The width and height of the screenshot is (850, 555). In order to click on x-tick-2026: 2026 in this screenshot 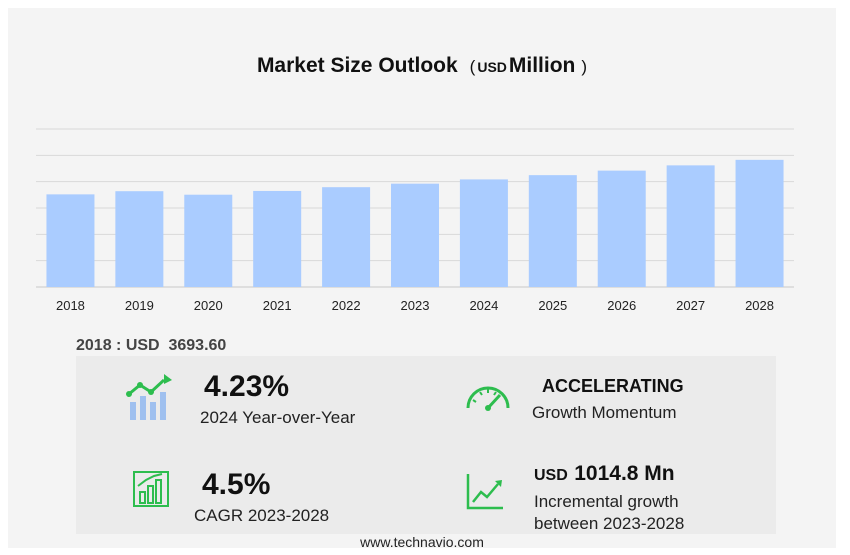, I will do `click(621, 305)`.